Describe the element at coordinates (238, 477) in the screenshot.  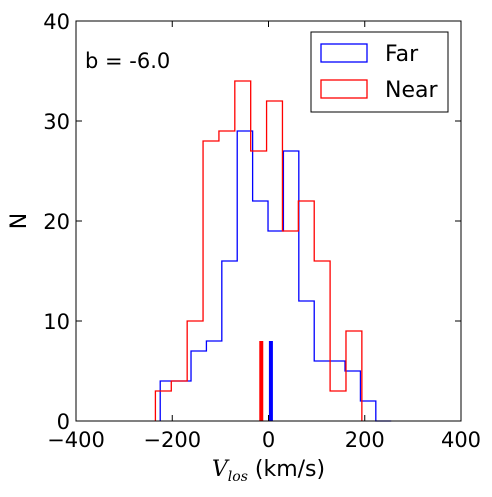
I see `x-axis-label-subscript: los` at that location.